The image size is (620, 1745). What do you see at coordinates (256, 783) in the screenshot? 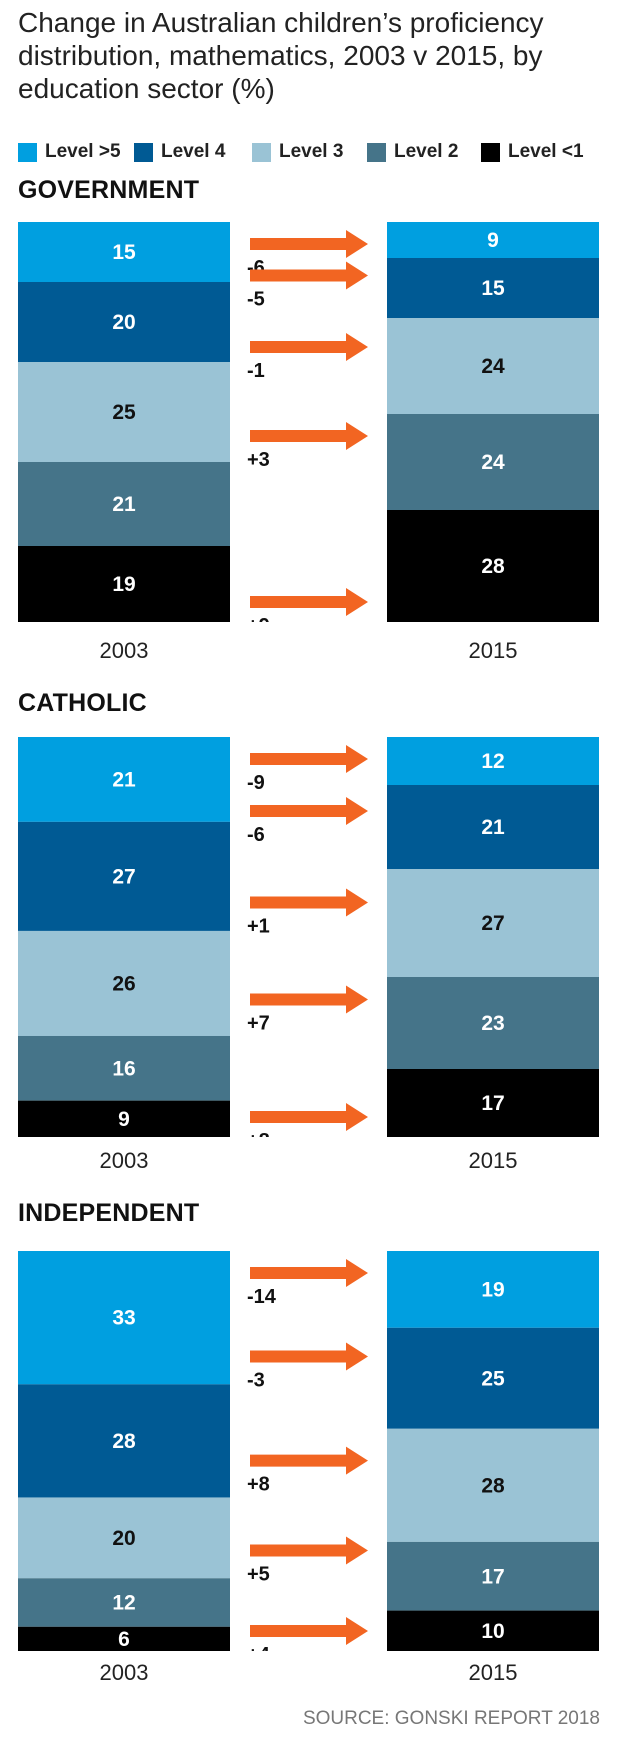
I see `change-label: -9` at bounding box center [256, 783].